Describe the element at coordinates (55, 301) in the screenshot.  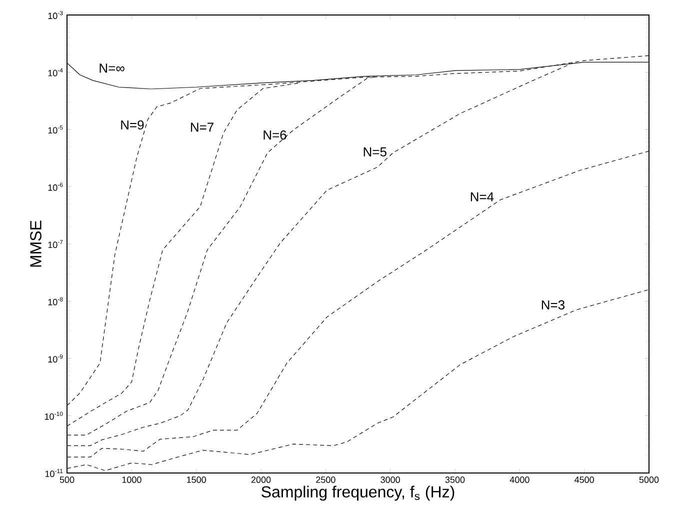
I see `y-tick-label: 10$^{-8}$` at that location.